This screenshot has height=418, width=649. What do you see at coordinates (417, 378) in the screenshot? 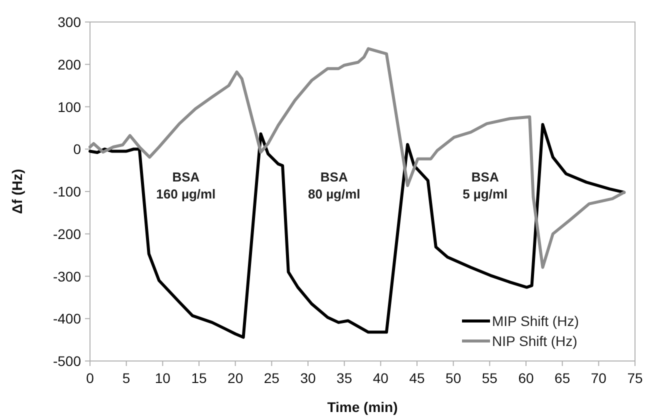
I see `x-tick-label: 45` at bounding box center [417, 378].